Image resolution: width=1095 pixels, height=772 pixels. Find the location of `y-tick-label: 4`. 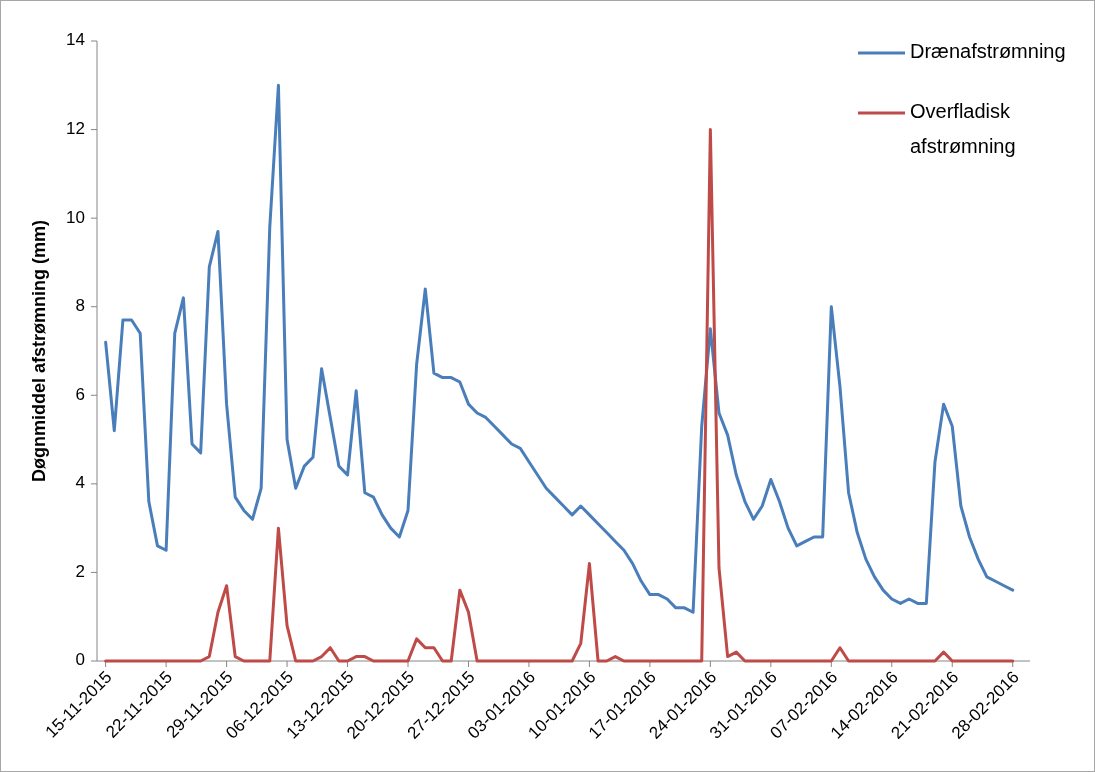

y-tick-label: 4 is located at coordinates (80, 483).